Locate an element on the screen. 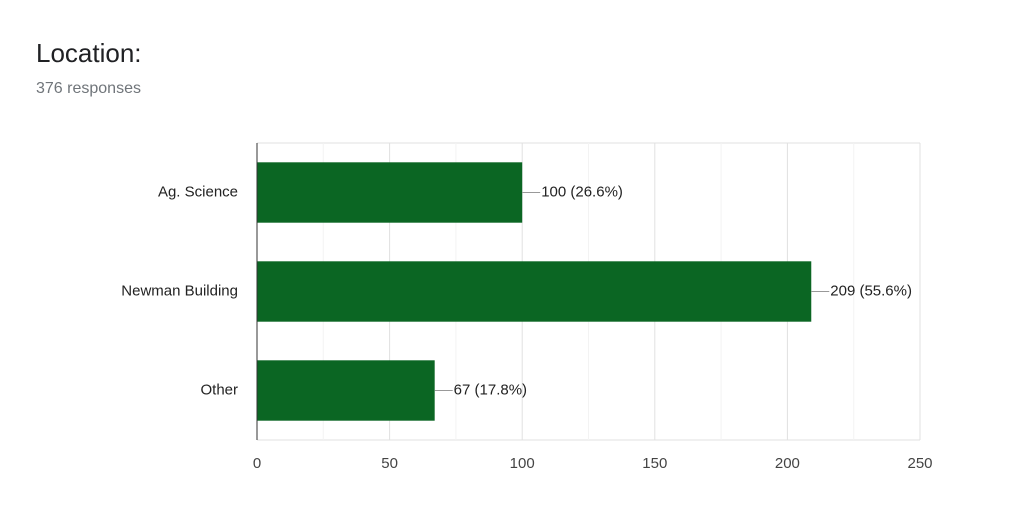 This screenshot has height=531, width=1024. y-tick-label: Ag. Science is located at coordinates (198, 191).